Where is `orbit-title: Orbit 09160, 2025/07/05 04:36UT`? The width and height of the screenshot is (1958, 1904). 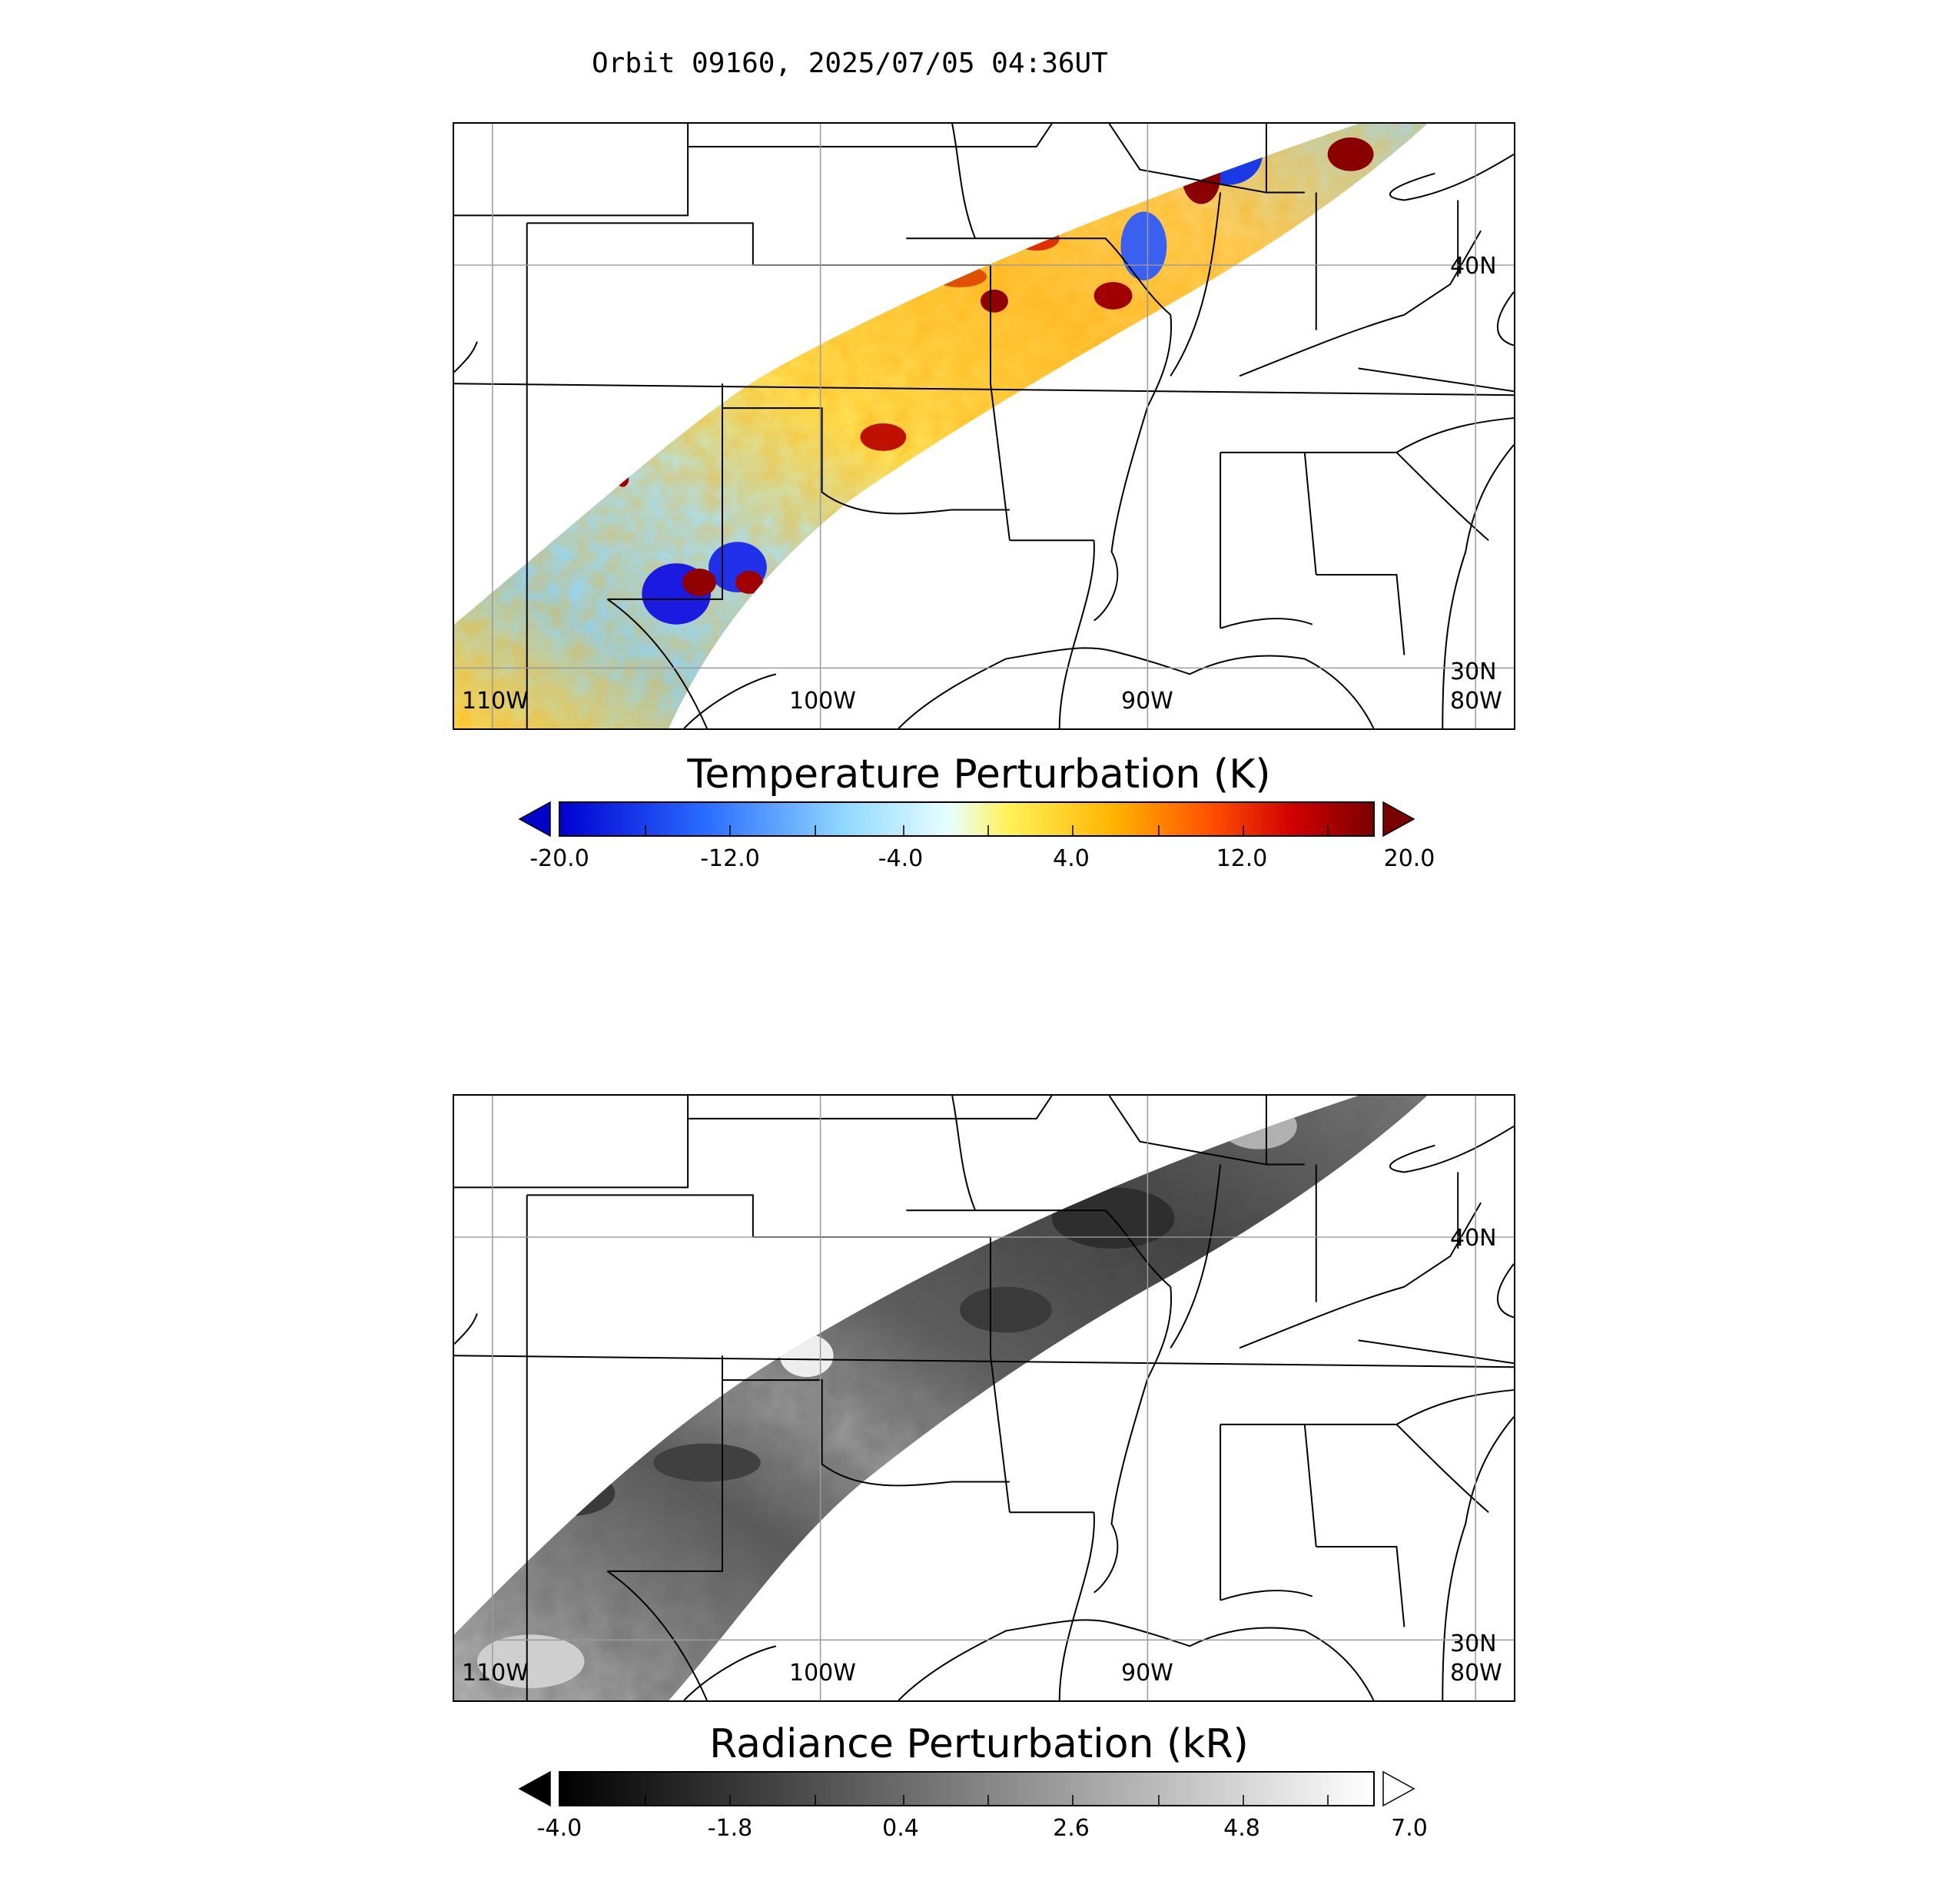 orbit-title: Orbit 09160, 2025/07/05 04:36UT is located at coordinates (850, 63).